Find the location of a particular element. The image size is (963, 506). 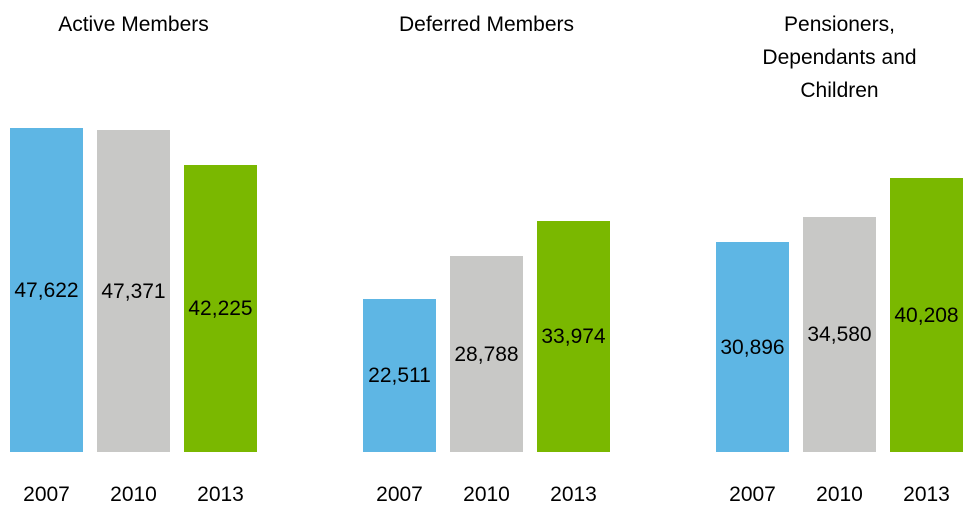

value-label: 34,580 is located at coordinates (839, 335).